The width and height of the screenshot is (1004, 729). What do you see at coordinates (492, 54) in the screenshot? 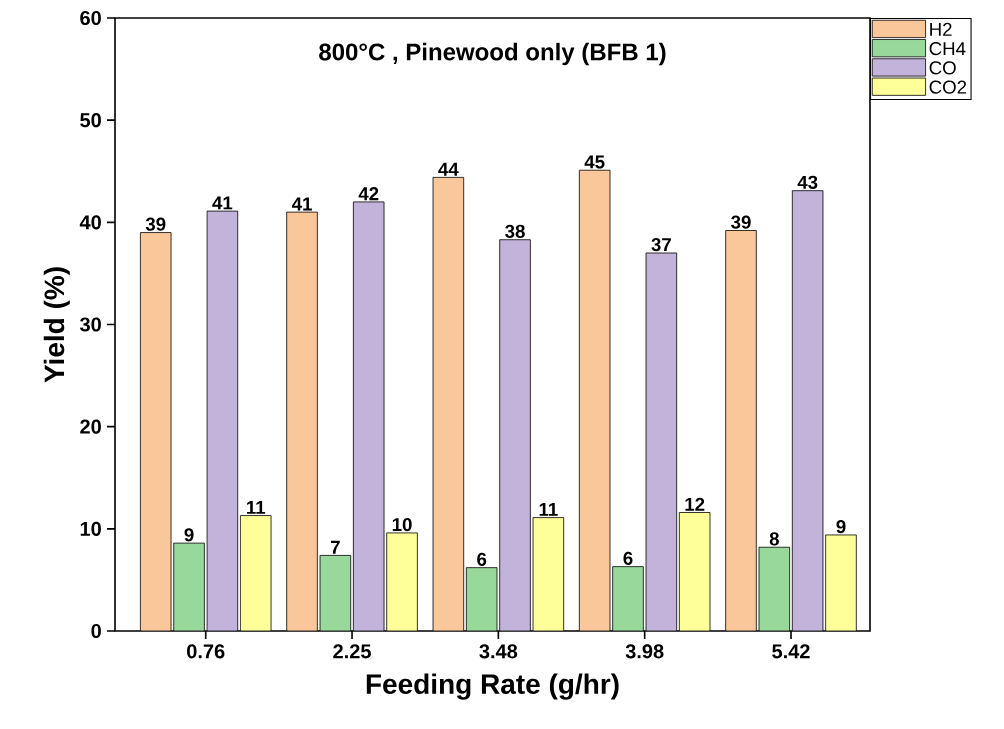
I see `text: 800°C , Pinewood only (BFB 1)` at bounding box center [492, 54].